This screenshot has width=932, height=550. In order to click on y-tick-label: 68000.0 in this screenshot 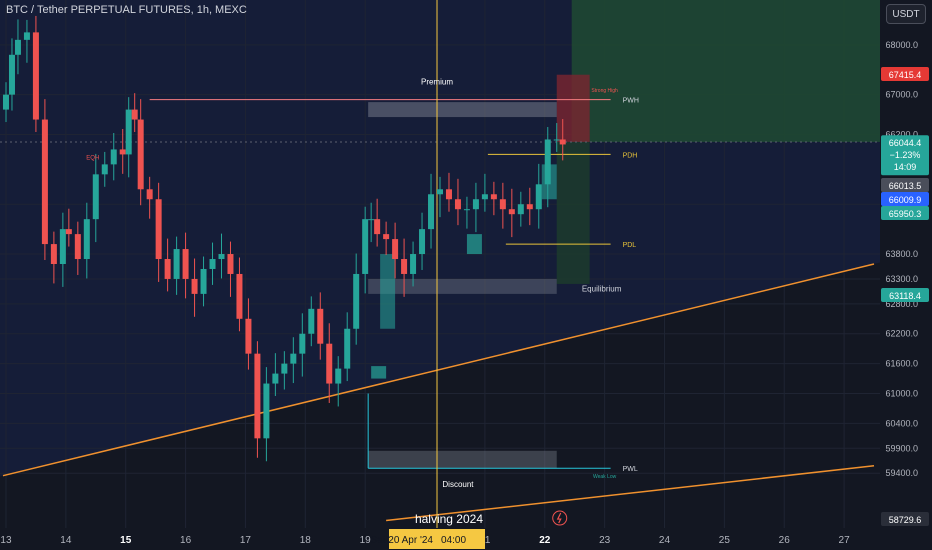, I will do `click(901, 45)`.